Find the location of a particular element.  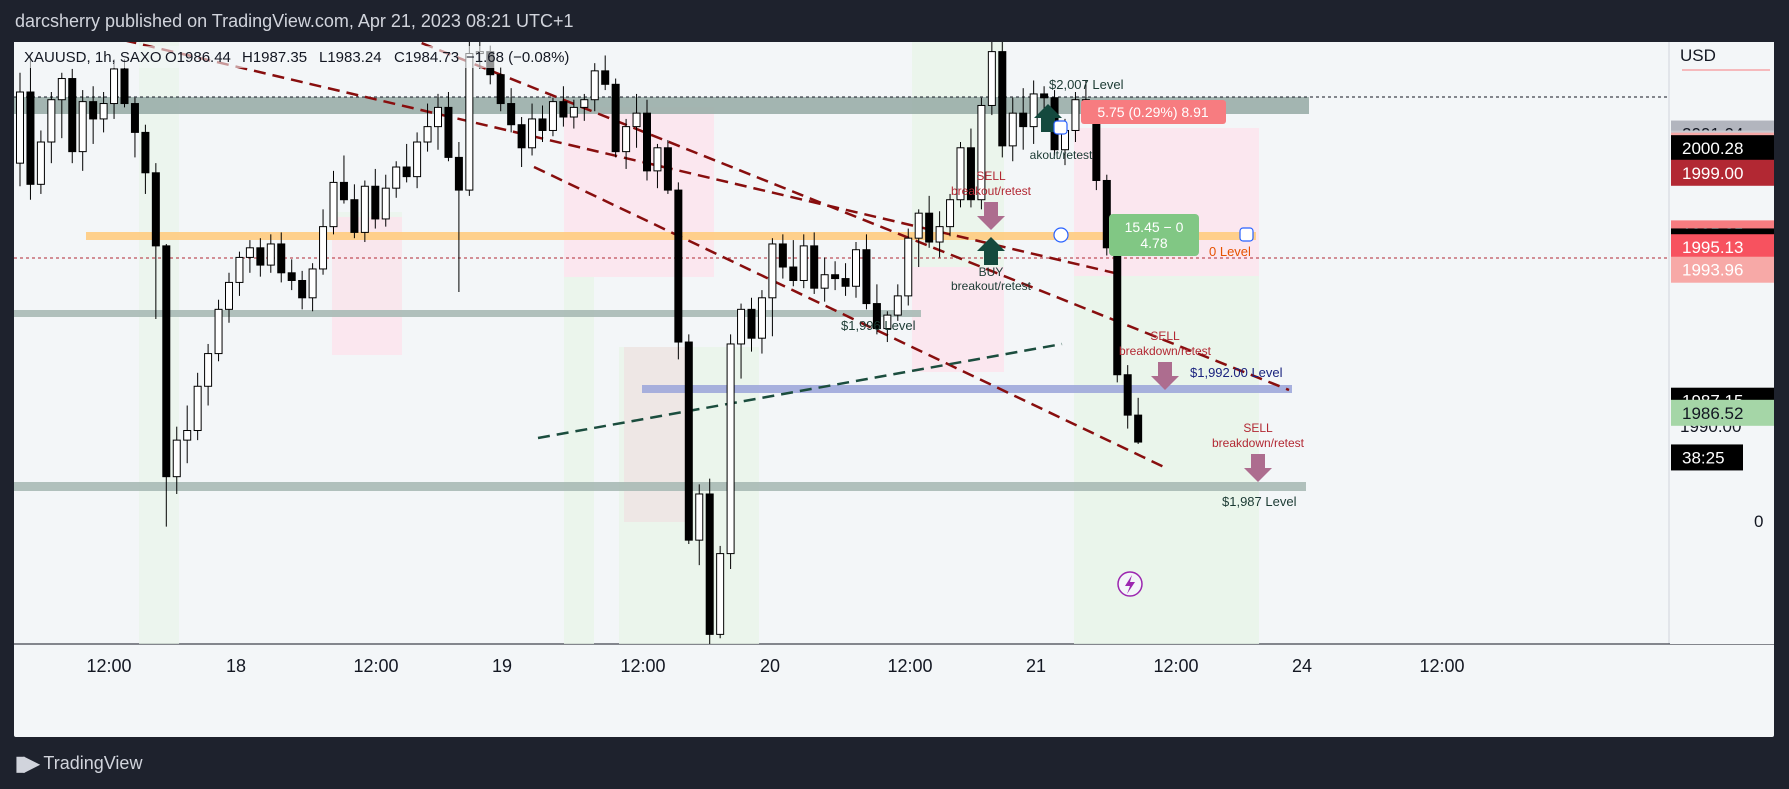

annotation-sell-title: SELL is located at coordinates (1165, 336).